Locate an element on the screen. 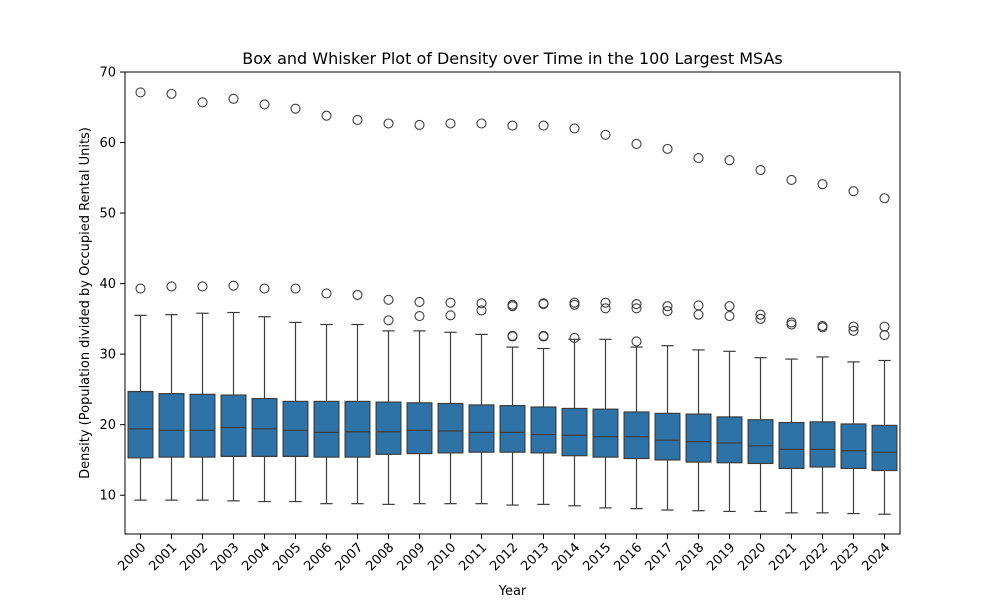  y-tick-label: 70 is located at coordinates (107, 73).